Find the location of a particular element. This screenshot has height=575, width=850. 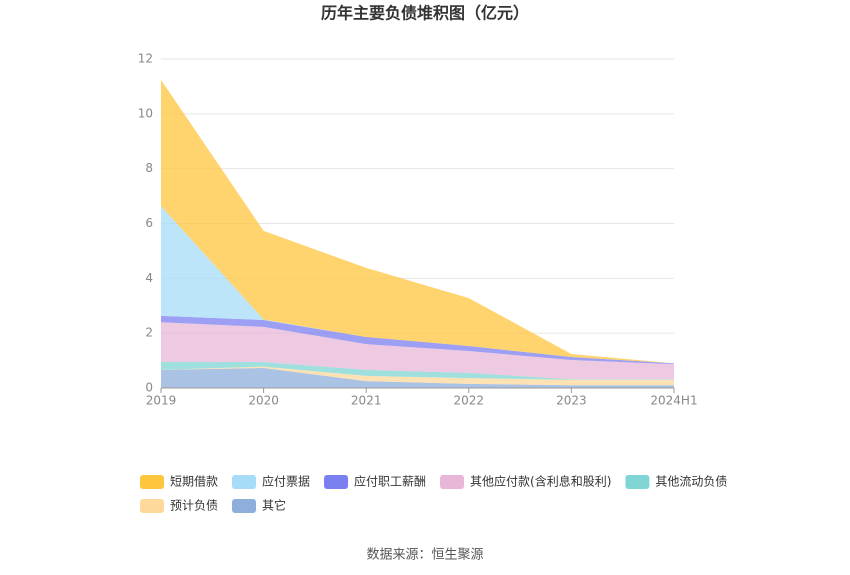

x-tick-label: 2022 is located at coordinates (469, 401).